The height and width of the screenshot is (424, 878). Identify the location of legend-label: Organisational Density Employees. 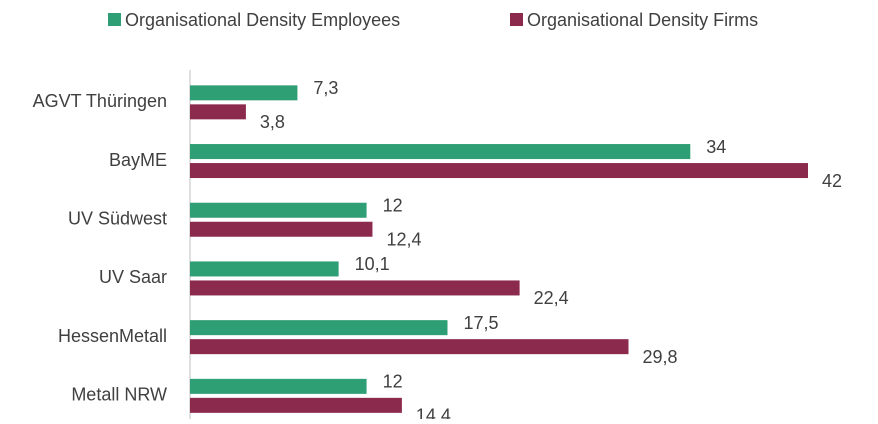
(262, 20).